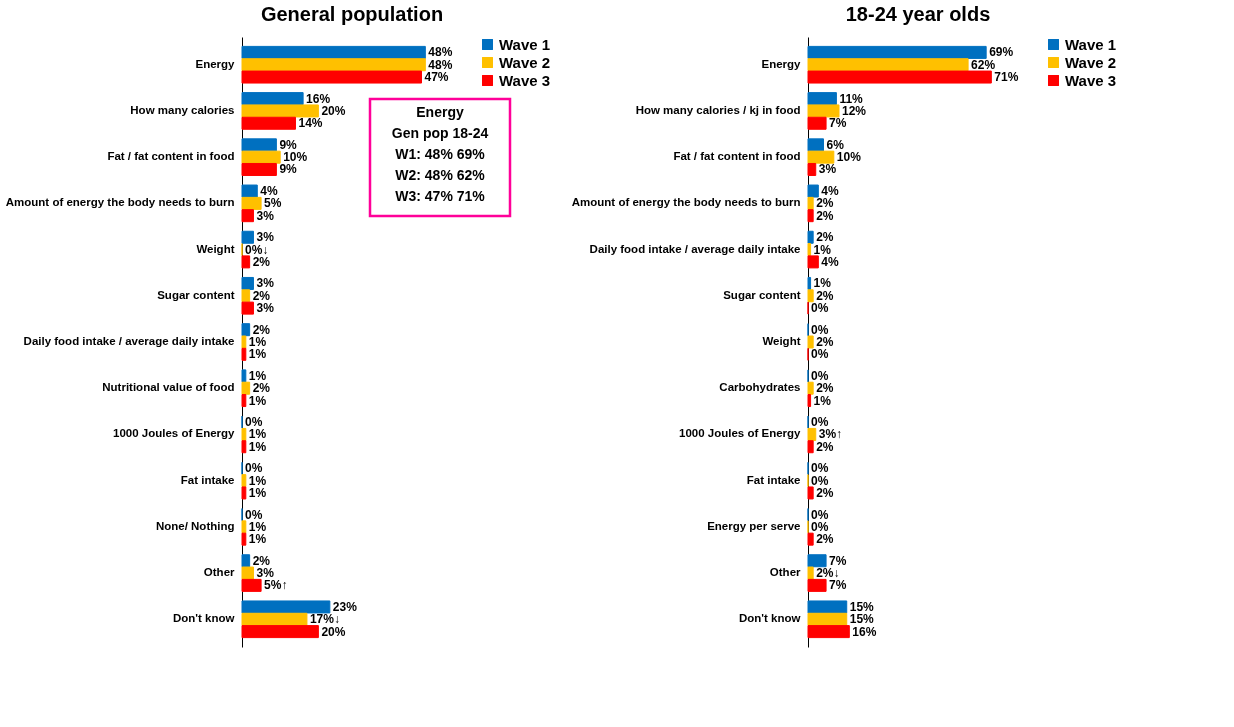 Image resolution: width=1234 pixels, height=727 pixels. What do you see at coordinates (257, 249) in the screenshot?
I see `data-label: 0%↓` at bounding box center [257, 249].